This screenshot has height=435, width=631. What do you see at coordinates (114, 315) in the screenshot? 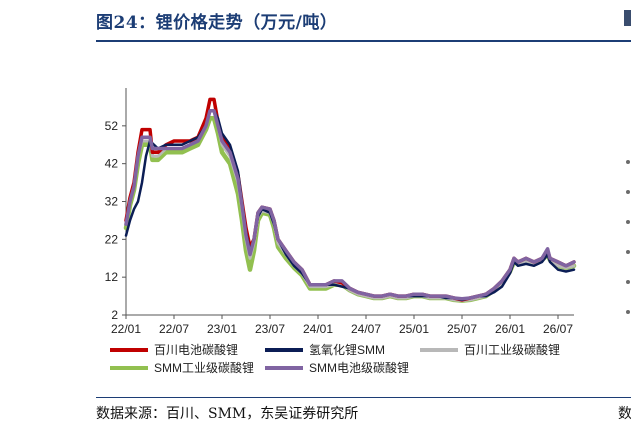
I see `y-tick-label: 2` at bounding box center [114, 315].